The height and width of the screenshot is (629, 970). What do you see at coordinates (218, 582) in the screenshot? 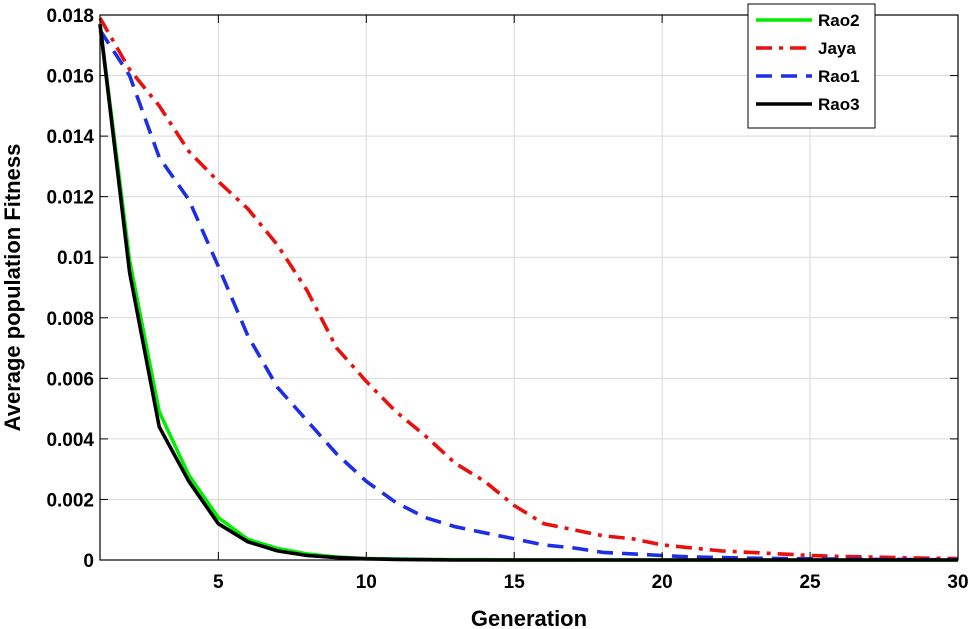
I see `x-tick-label: 5` at bounding box center [218, 582].